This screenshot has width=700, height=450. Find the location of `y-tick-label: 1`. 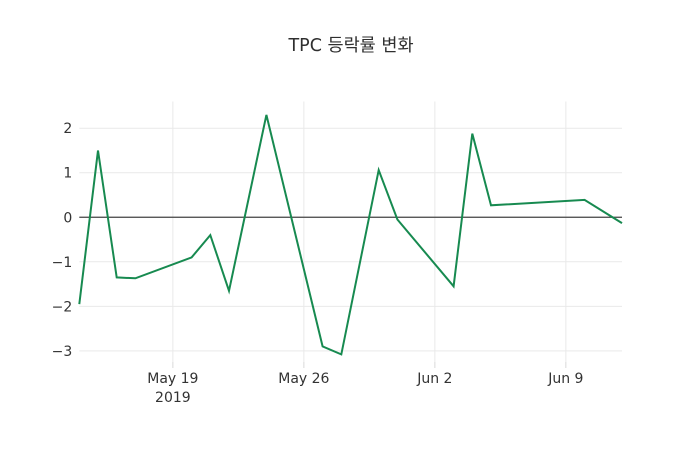

y-tick-label: 1 is located at coordinates (67, 174).